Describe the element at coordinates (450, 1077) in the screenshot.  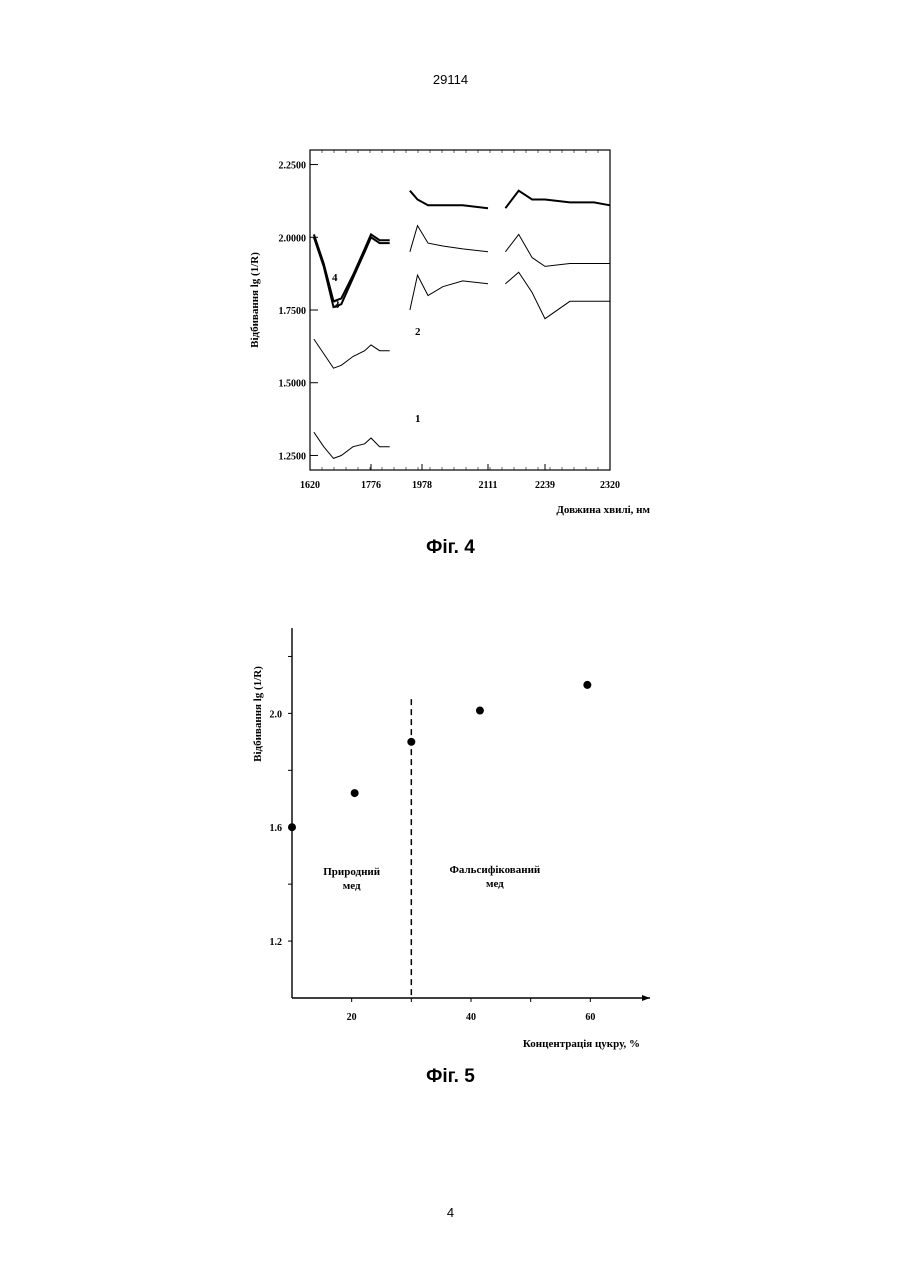
I see `figure5-caption: Фіг. 5` at that location.